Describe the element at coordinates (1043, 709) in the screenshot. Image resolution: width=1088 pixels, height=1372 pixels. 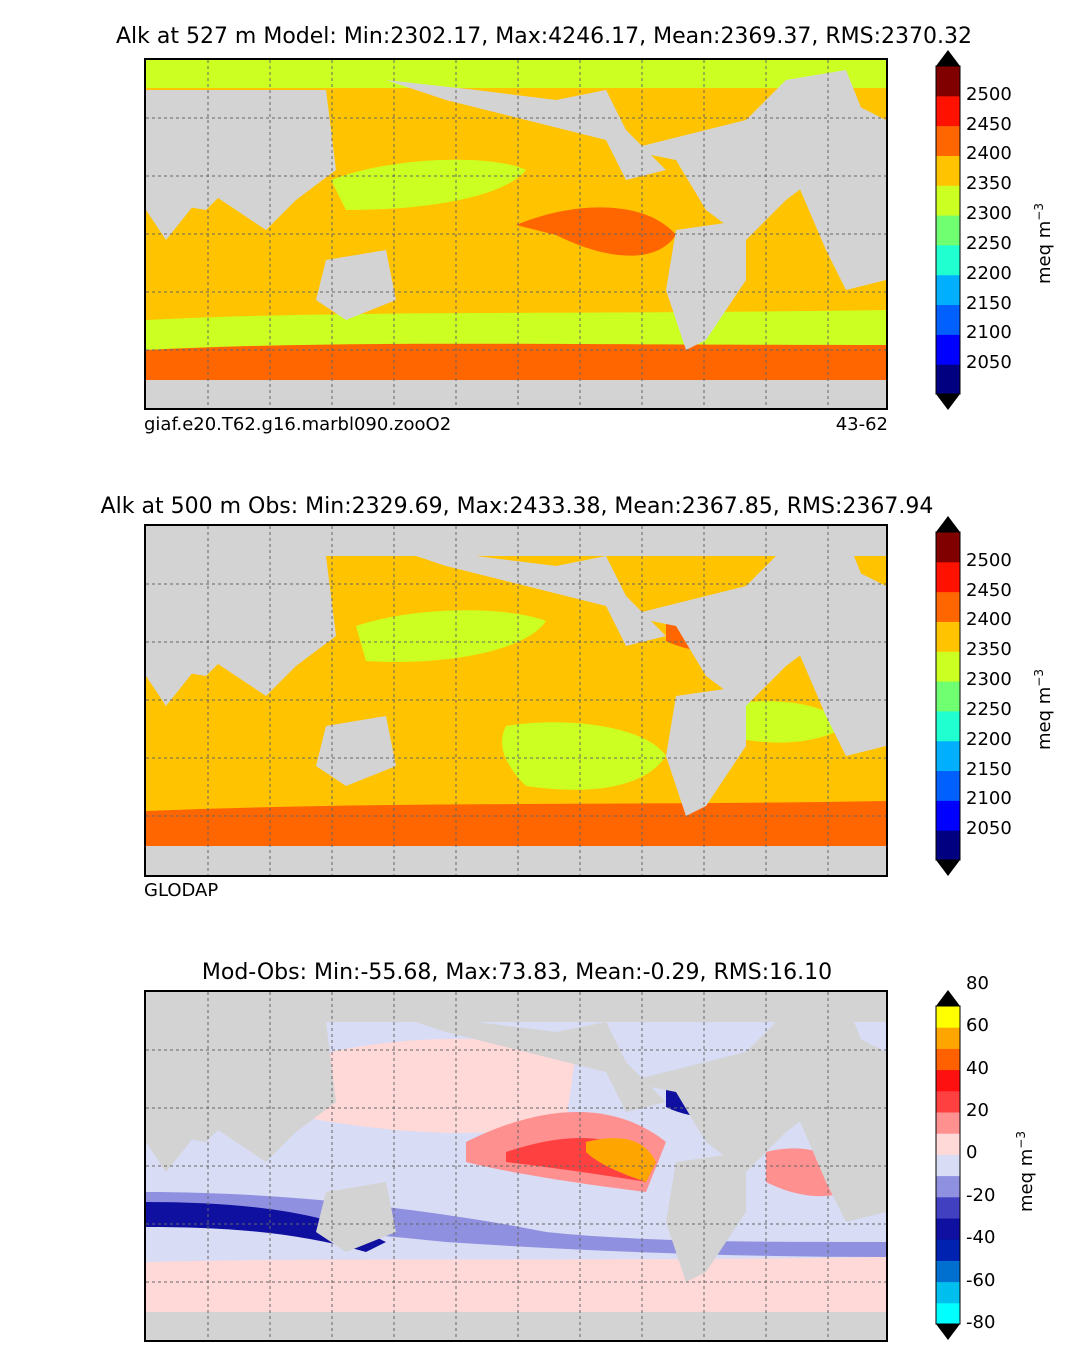
I see `panel-2-colorbar-unit: meq m−3` at that location.